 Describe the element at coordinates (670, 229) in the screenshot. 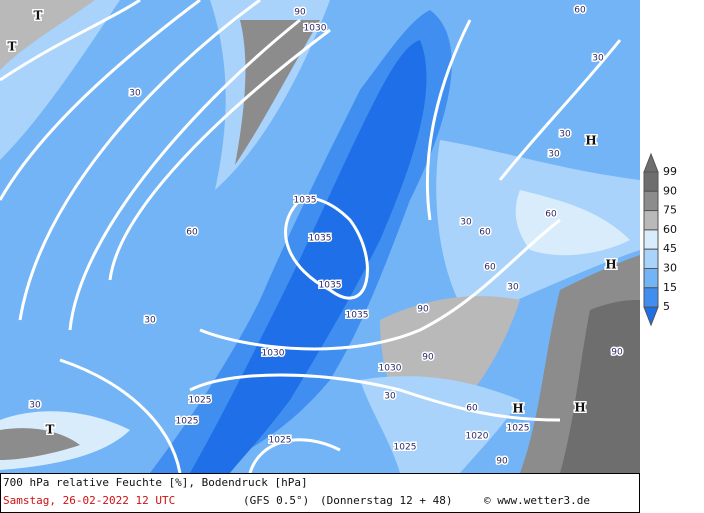

I see `legend-label: 60` at that location.